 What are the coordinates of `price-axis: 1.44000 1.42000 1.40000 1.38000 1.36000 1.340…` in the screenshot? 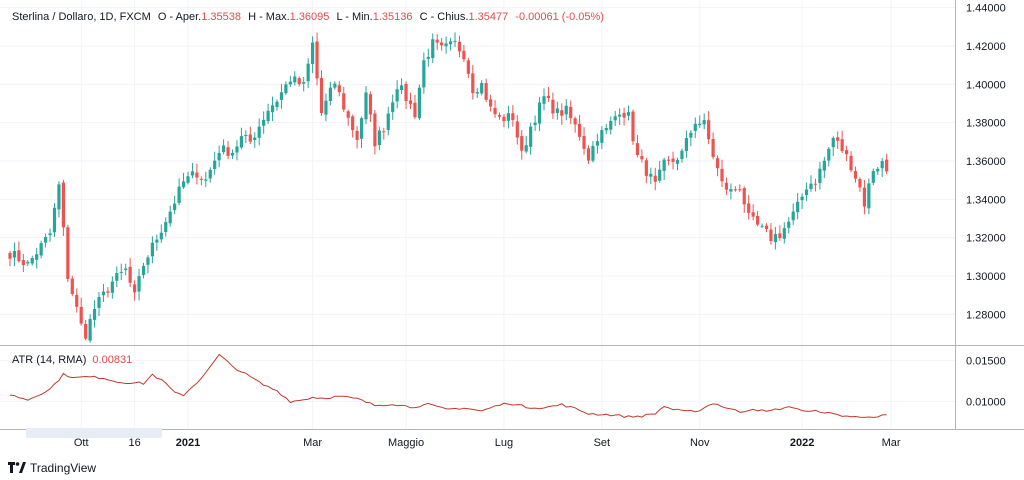 It's located at (986, 162).